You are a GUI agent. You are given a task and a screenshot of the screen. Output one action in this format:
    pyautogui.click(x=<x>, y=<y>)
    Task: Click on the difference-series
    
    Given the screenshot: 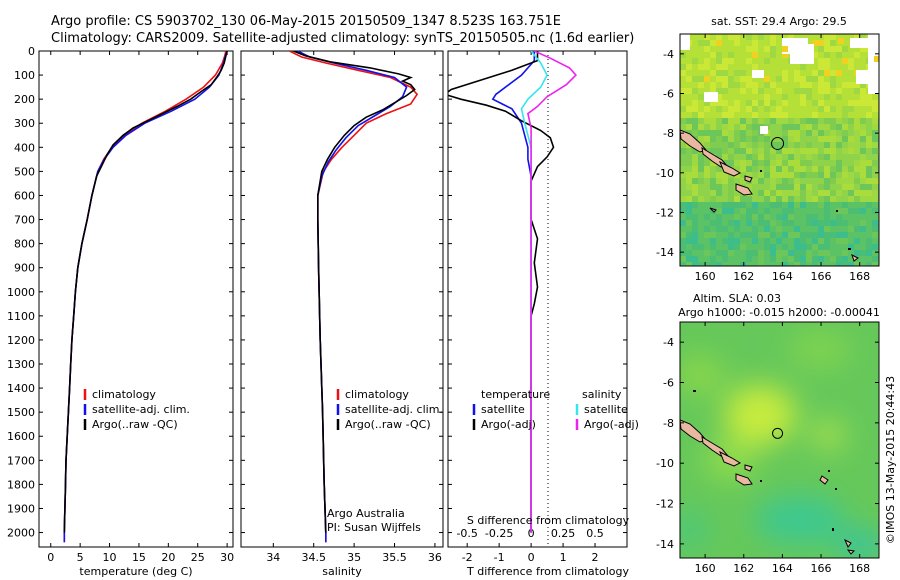 What is the action you would take?
    pyautogui.click(x=512, y=292)
    